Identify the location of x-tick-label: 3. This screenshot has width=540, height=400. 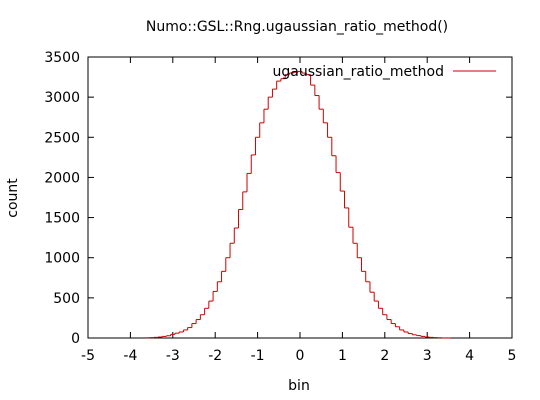
(427, 356).